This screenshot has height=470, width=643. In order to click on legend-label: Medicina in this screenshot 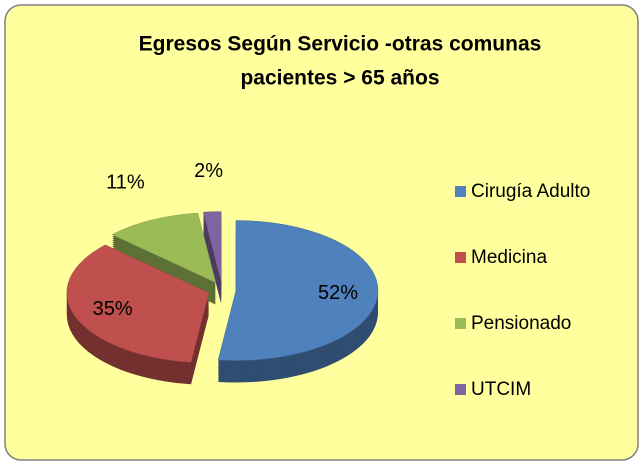, I will do `click(509, 257)`.